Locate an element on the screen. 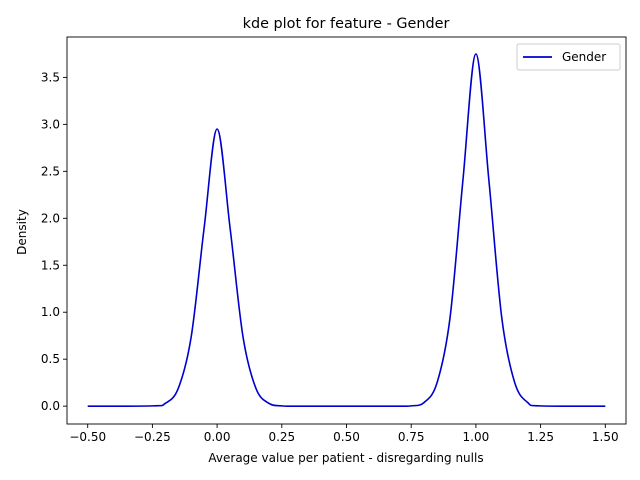 The width and height of the screenshot is (640, 480). x-tick-label: 0.00 is located at coordinates (217, 437).